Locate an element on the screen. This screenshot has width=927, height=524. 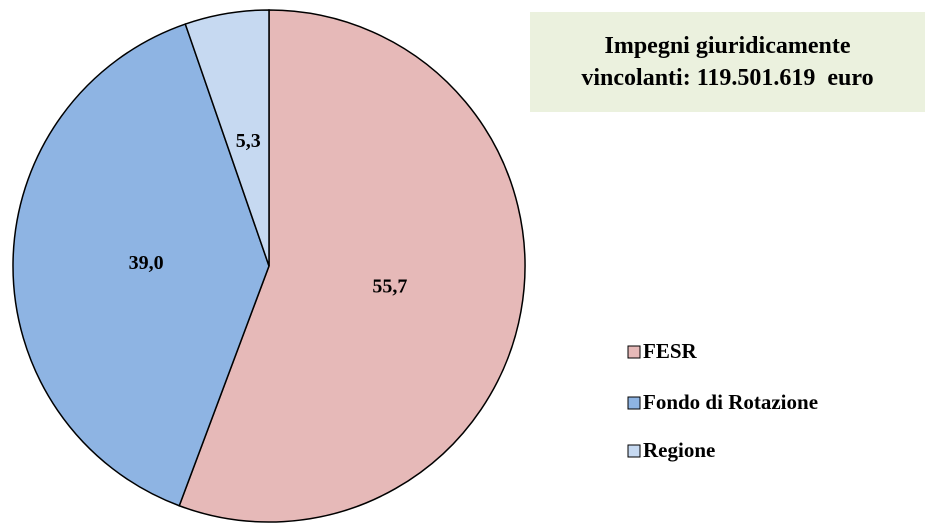
data-label: 39,0 is located at coordinates (146, 263).